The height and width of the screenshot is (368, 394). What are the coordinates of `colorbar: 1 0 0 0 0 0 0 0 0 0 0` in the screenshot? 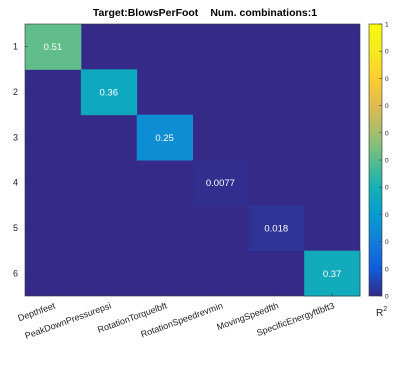 It's located at (378, 161).